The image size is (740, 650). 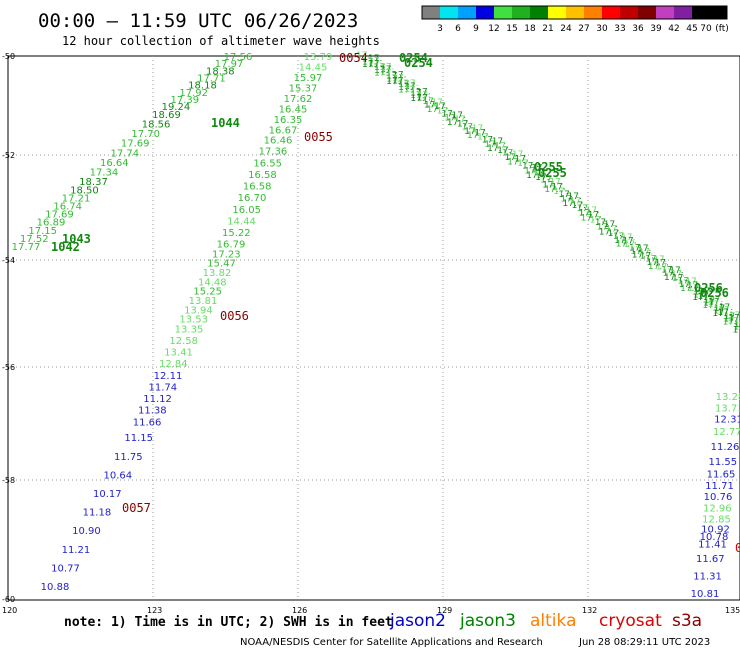 I want to click on track-c-swh-label: 11.55, so click(x=722, y=462).